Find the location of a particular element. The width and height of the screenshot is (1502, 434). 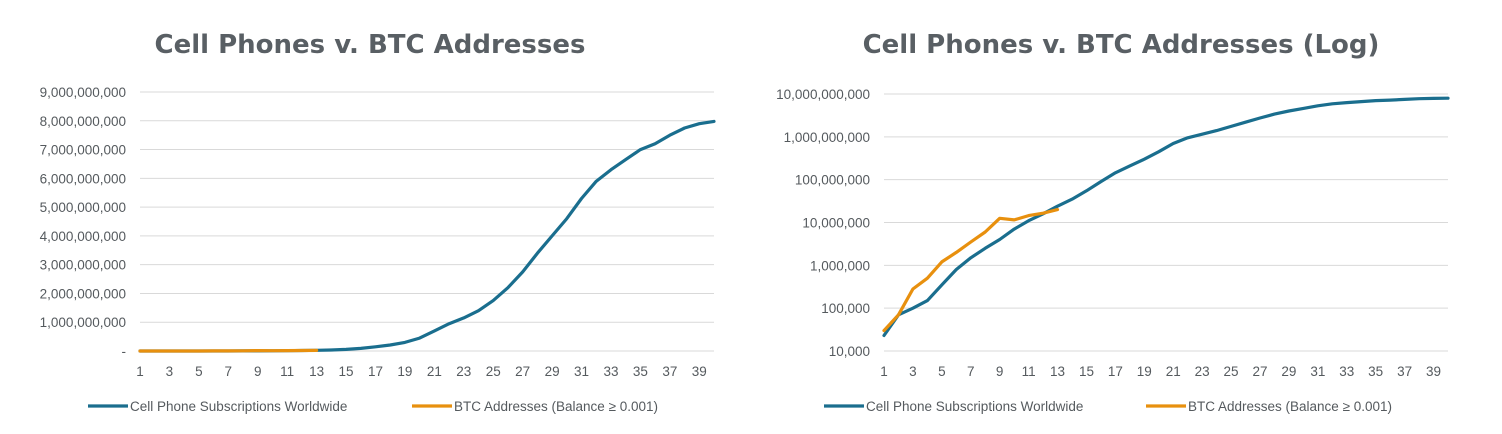

y-tick-label: 1,000,000 is located at coordinates (840, 265).